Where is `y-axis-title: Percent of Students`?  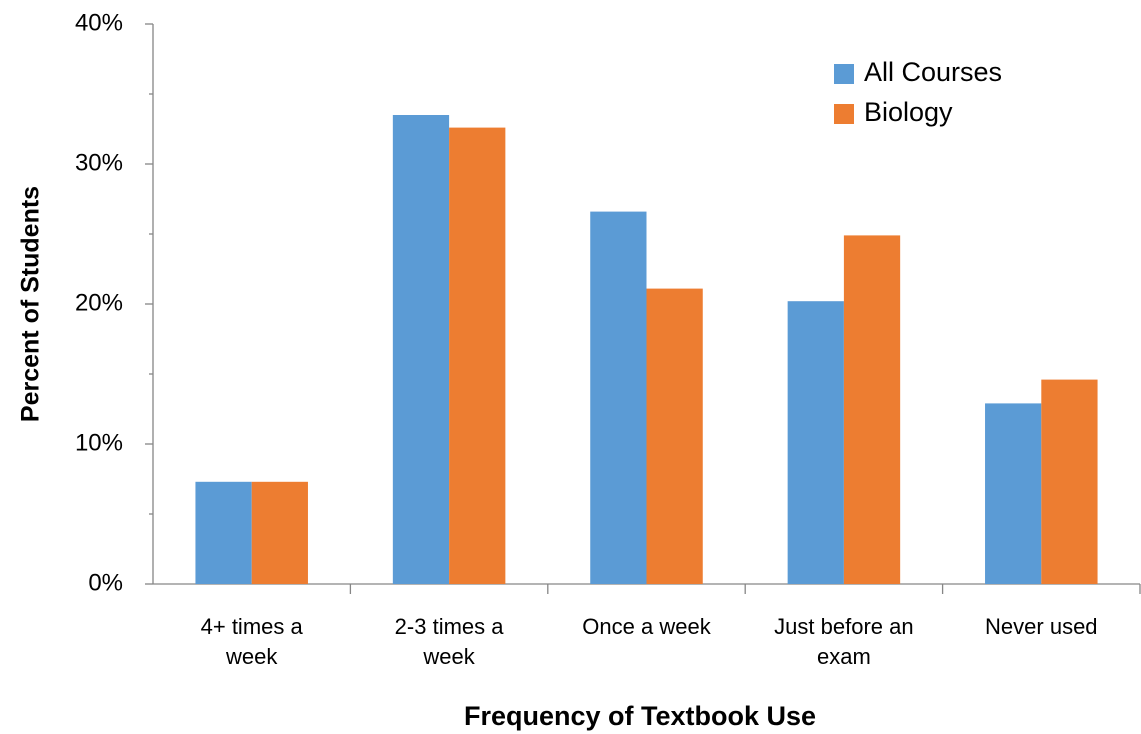
y-axis-title: Percent of Students is located at coordinates (31, 304).